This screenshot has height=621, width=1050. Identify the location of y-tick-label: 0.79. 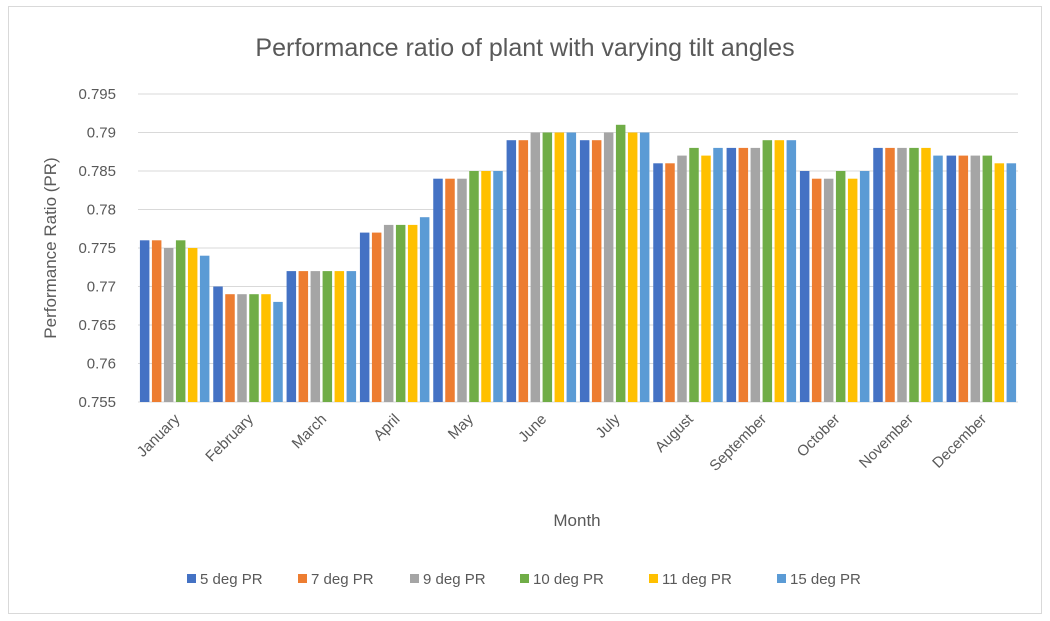
(101, 133).